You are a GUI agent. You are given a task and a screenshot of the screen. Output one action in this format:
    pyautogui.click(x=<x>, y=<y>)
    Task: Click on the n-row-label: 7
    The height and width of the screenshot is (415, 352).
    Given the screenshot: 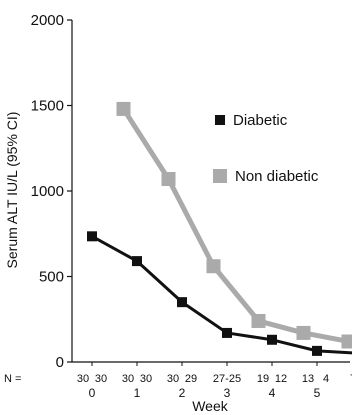 What is the action you would take?
    pyautogui.click(x=351, y=379)
    